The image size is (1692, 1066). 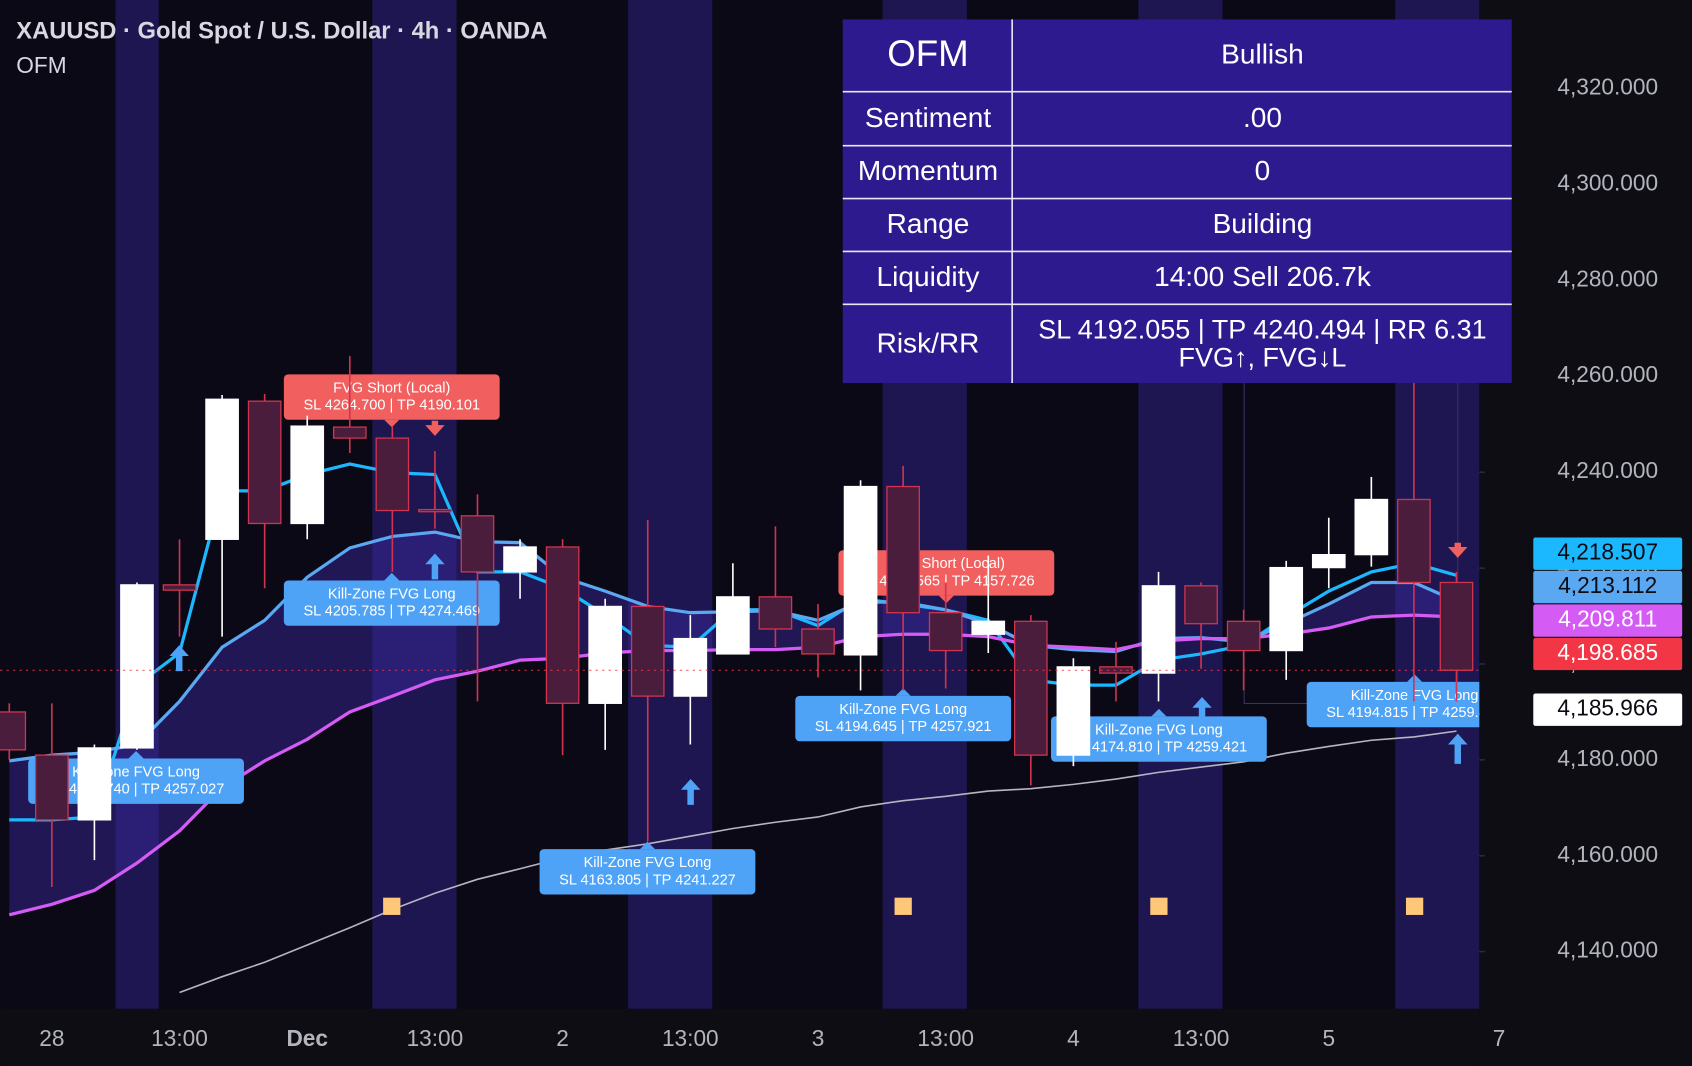 What do you see at coordinates (307, 1038) in the screenshot?
I see `x-tick-label: Dec` at bounding box center [307, 1038].